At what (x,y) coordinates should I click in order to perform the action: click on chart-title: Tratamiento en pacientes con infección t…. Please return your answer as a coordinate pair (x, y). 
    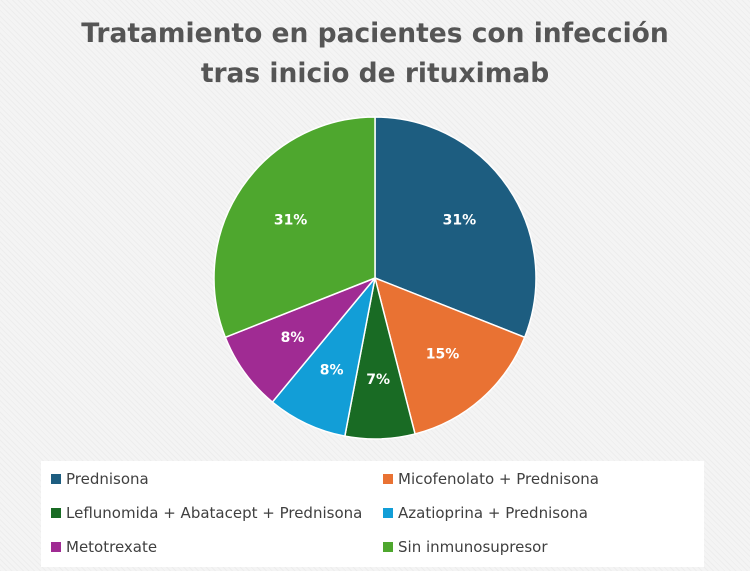
    Looking at the image, I should click on (375, 54).